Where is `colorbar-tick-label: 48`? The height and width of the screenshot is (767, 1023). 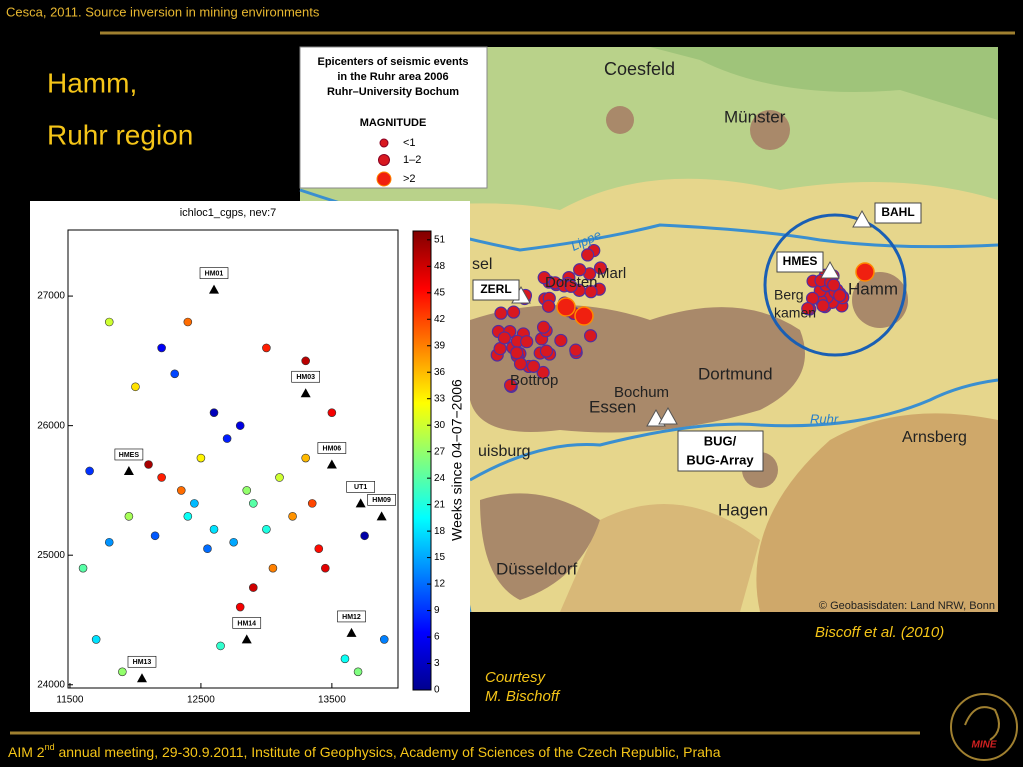 colorbar-tick-label: 48 is located at coordinates (440, 266).